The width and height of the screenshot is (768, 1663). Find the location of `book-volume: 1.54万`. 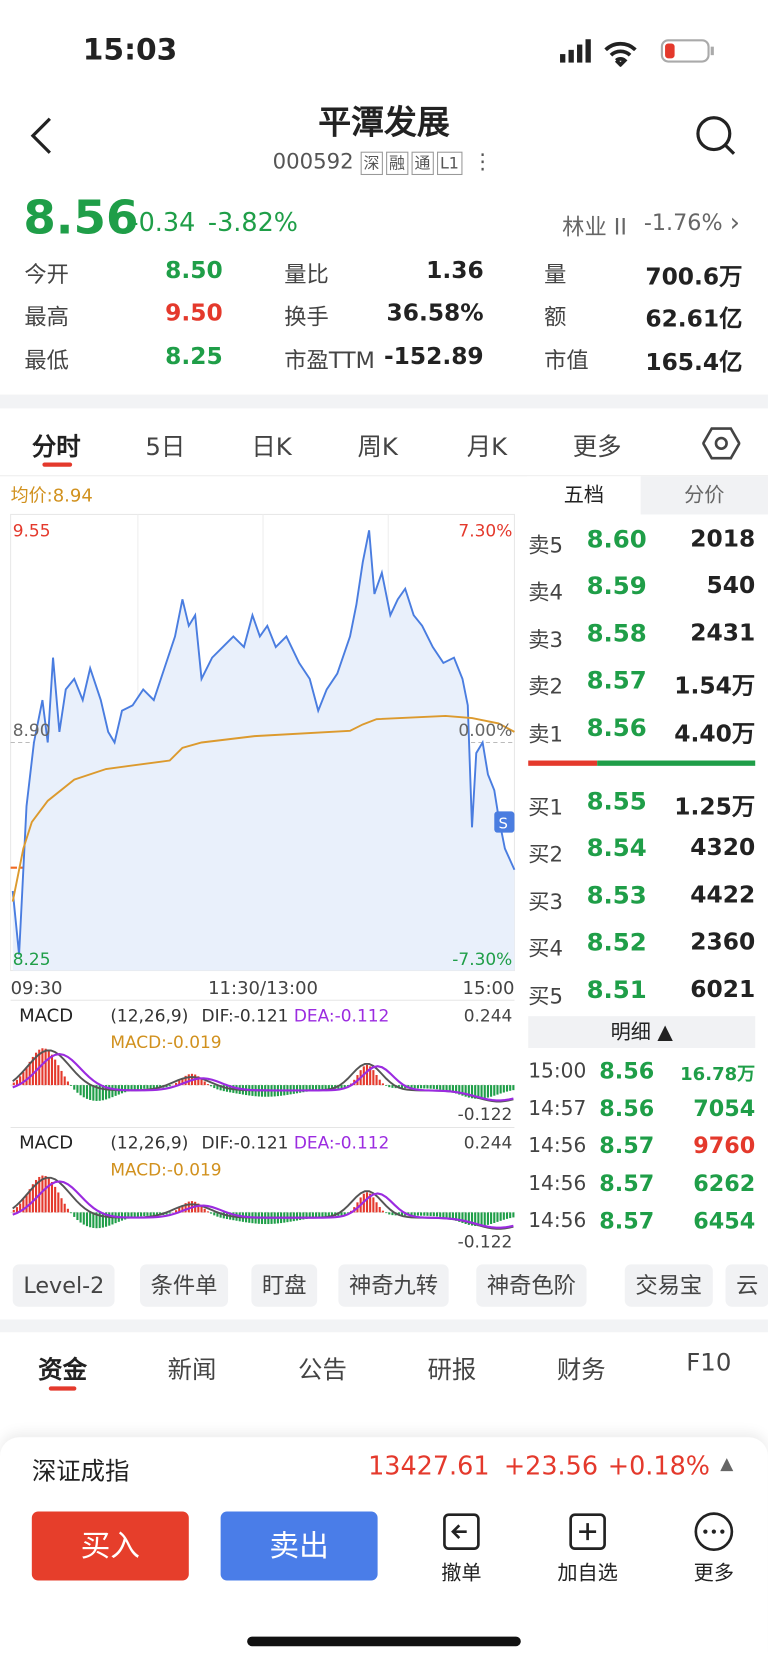

book-volume: 1.54万 is located at coordinates (715, 687).